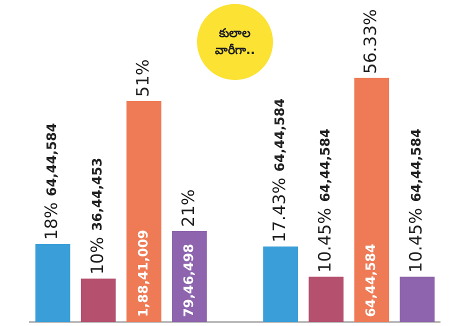 The image size is (460, 326). Describe the element at coordinates (280, 210) in the screenshot. I see `data-label: 17.43%` at that location.